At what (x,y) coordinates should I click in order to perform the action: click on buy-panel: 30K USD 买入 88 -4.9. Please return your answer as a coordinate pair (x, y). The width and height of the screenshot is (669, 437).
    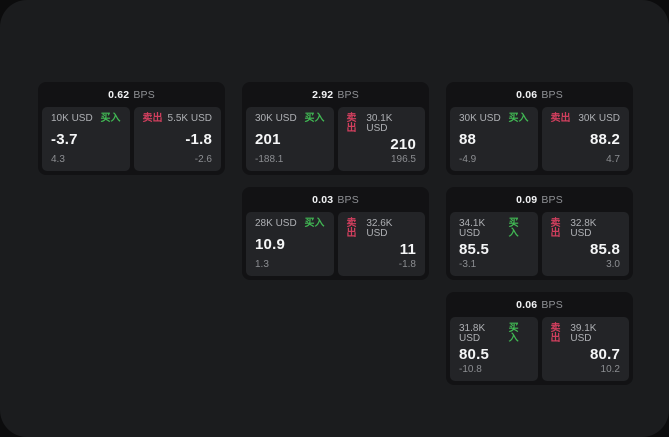
    Looking at the image, I should click on (494, 139).